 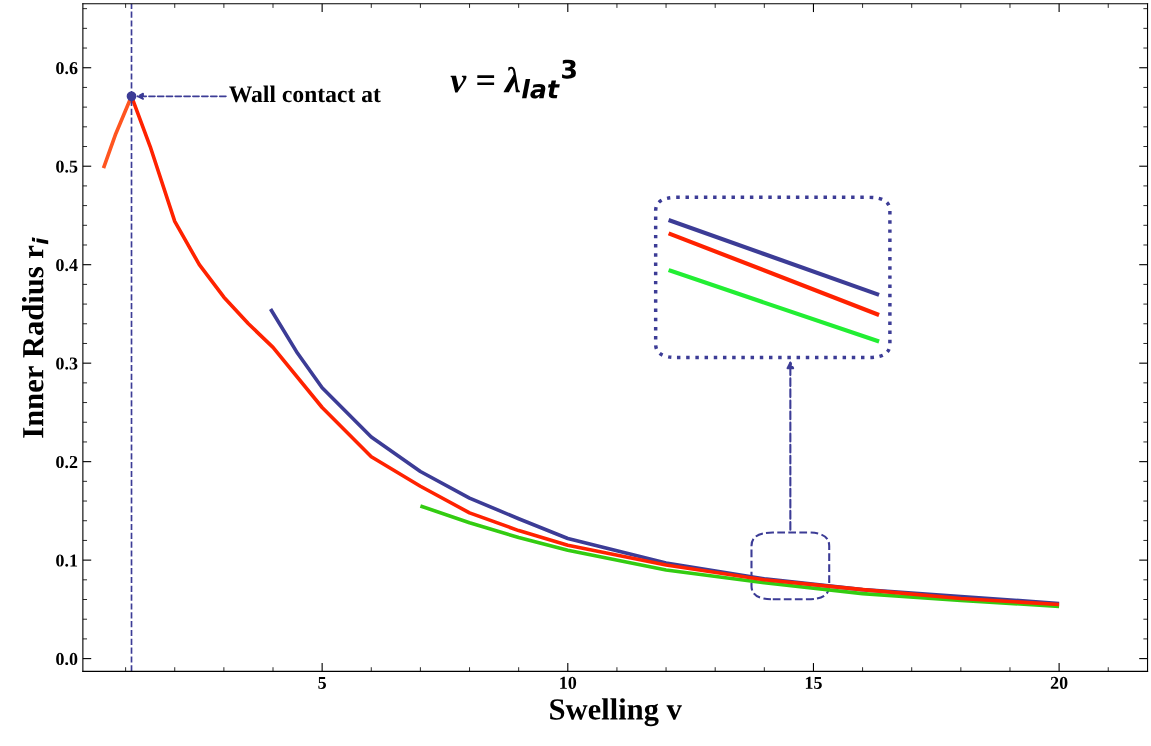 What do you see at coordinates (67, 462) in the screenshot?
I see `y-tick-label: 0.2` at bounding box center [67, 462].